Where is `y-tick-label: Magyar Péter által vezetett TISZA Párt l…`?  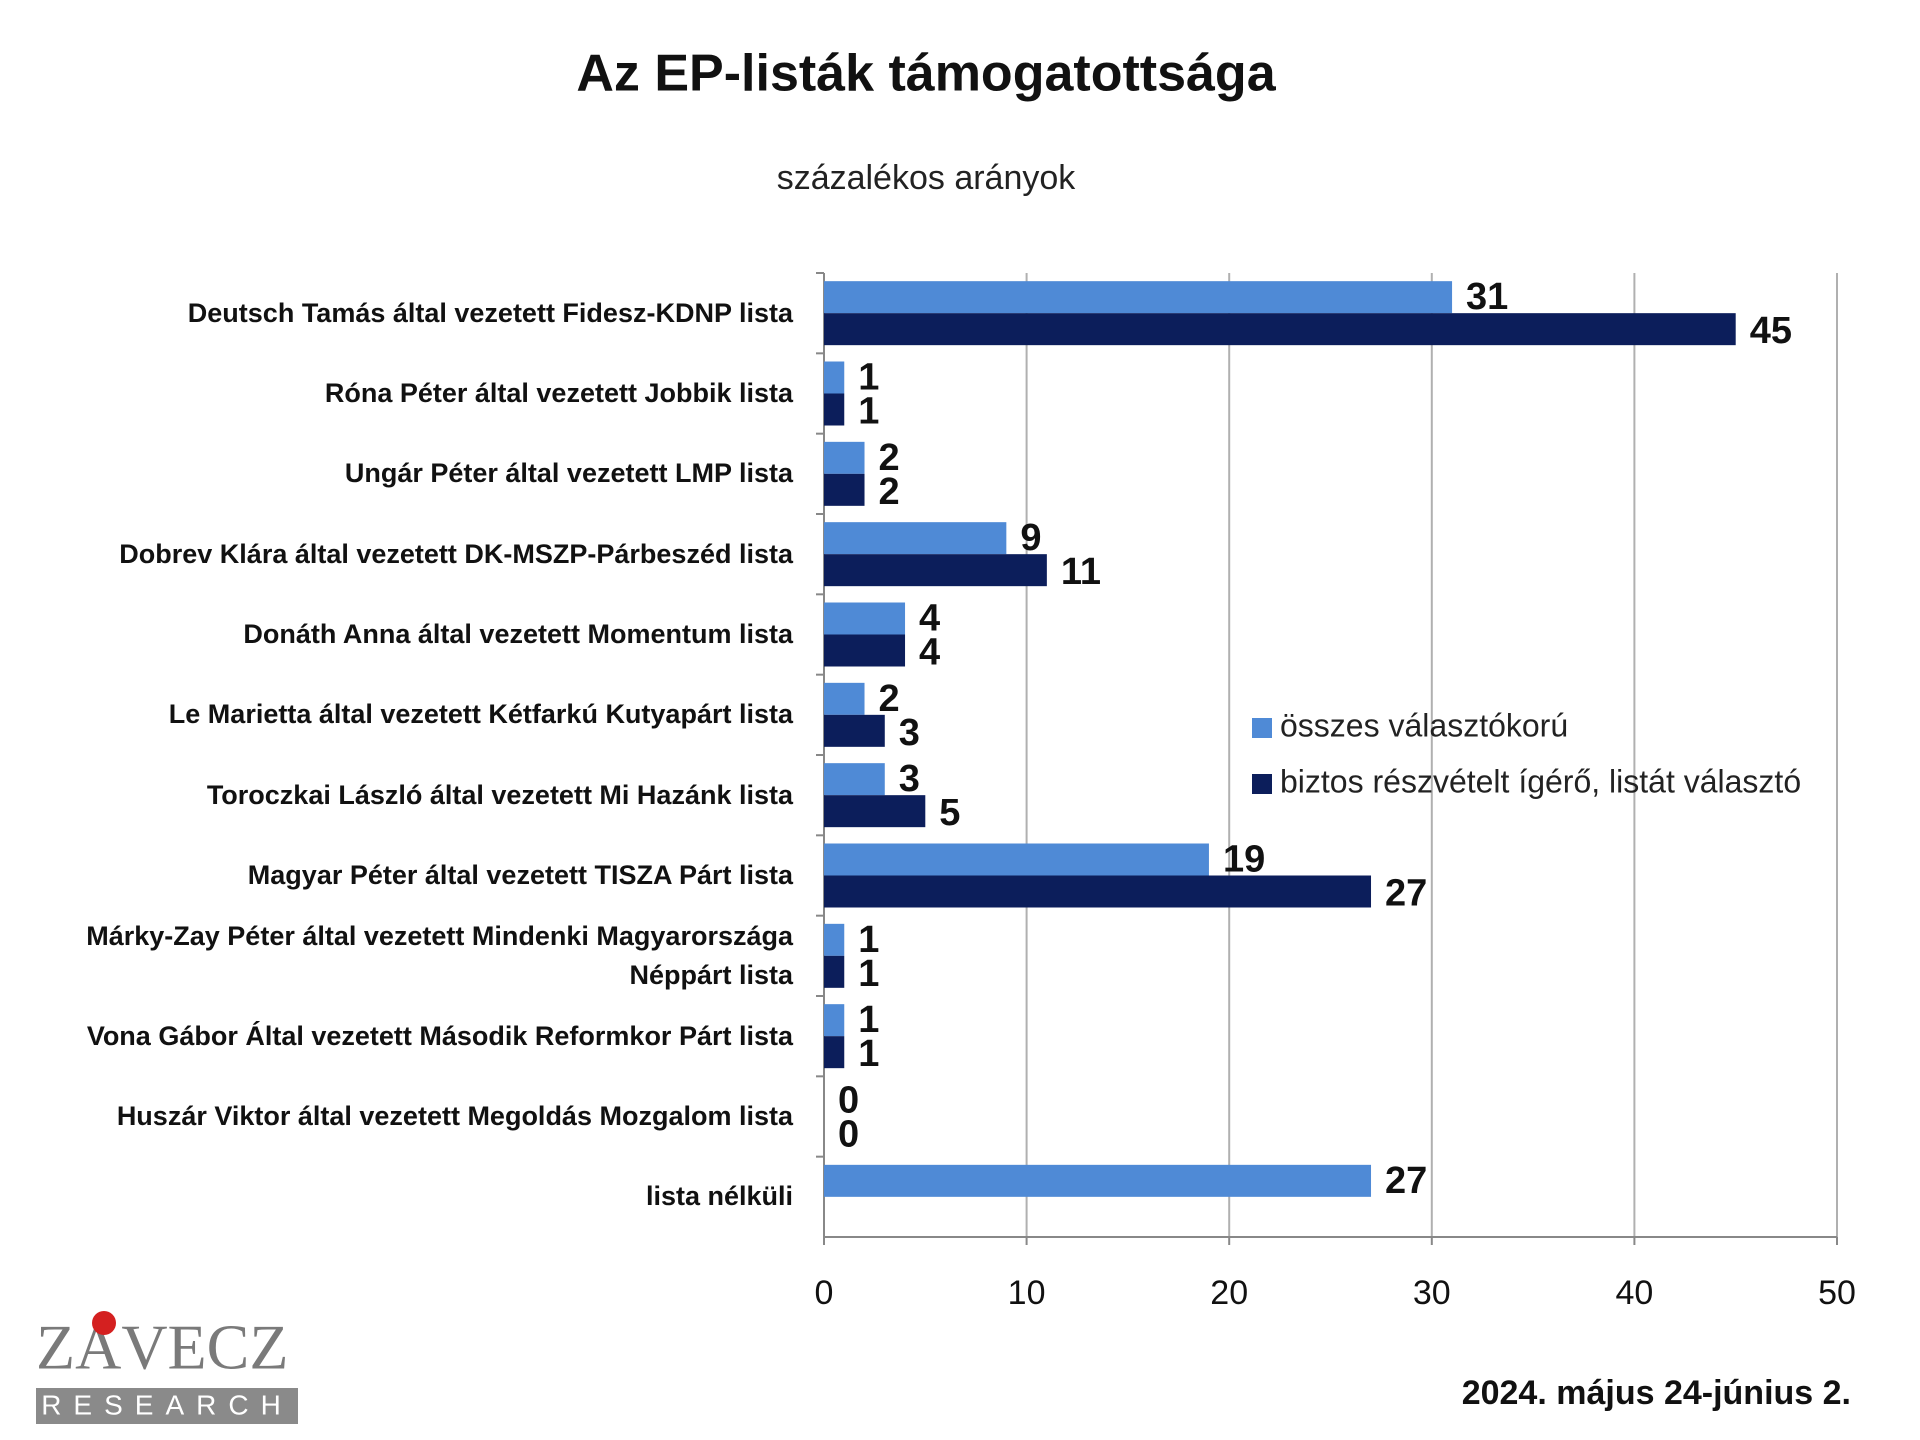
y-tick-label: Magyar Péter által vezetett TISZA Párt l… is located at coordinates (520, 874).